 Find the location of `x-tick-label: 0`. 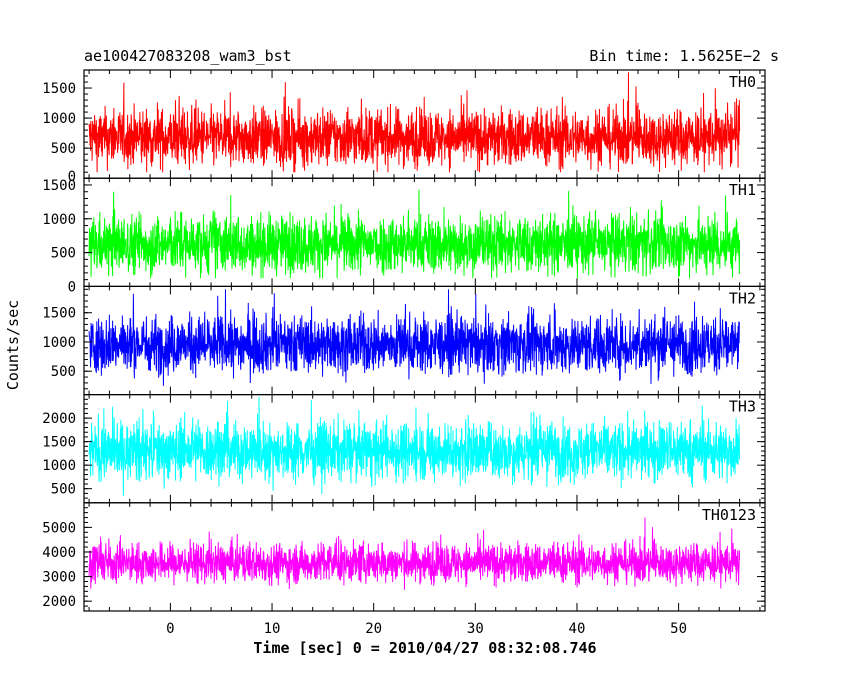

x-tick-label: 0 is located at coordinates (170, 629).